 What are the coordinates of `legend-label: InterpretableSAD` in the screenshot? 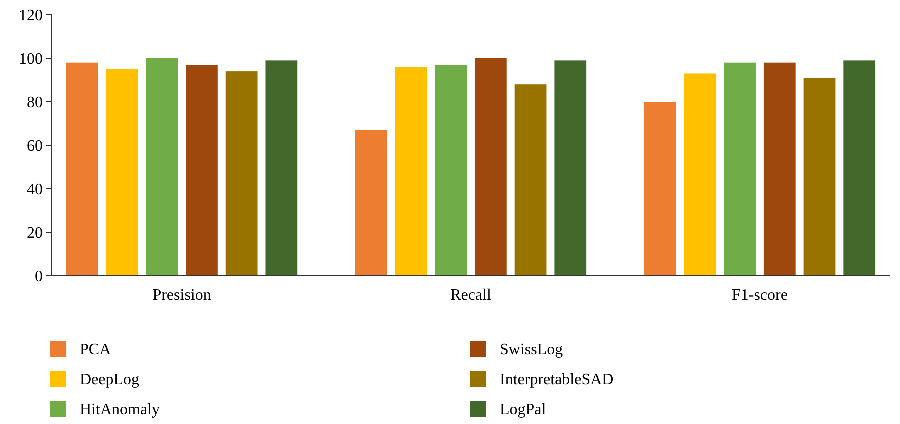 It's located at (557, 380).